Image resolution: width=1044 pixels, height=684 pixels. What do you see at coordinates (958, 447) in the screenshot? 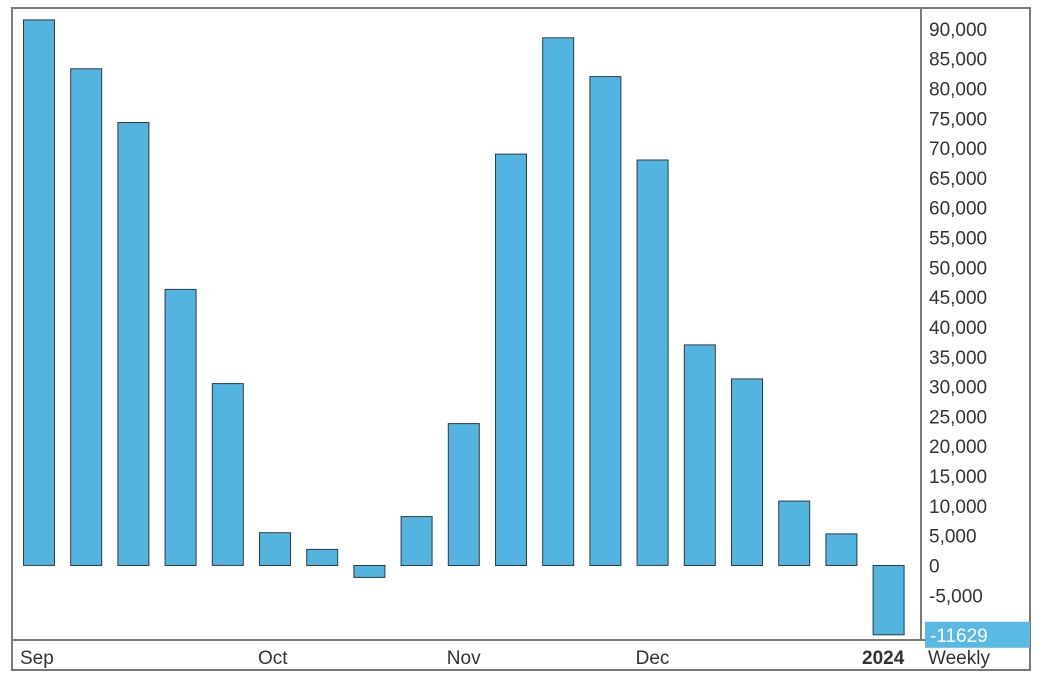
I see `y-tick-label: 20,000` at bounding box center [958, 447].